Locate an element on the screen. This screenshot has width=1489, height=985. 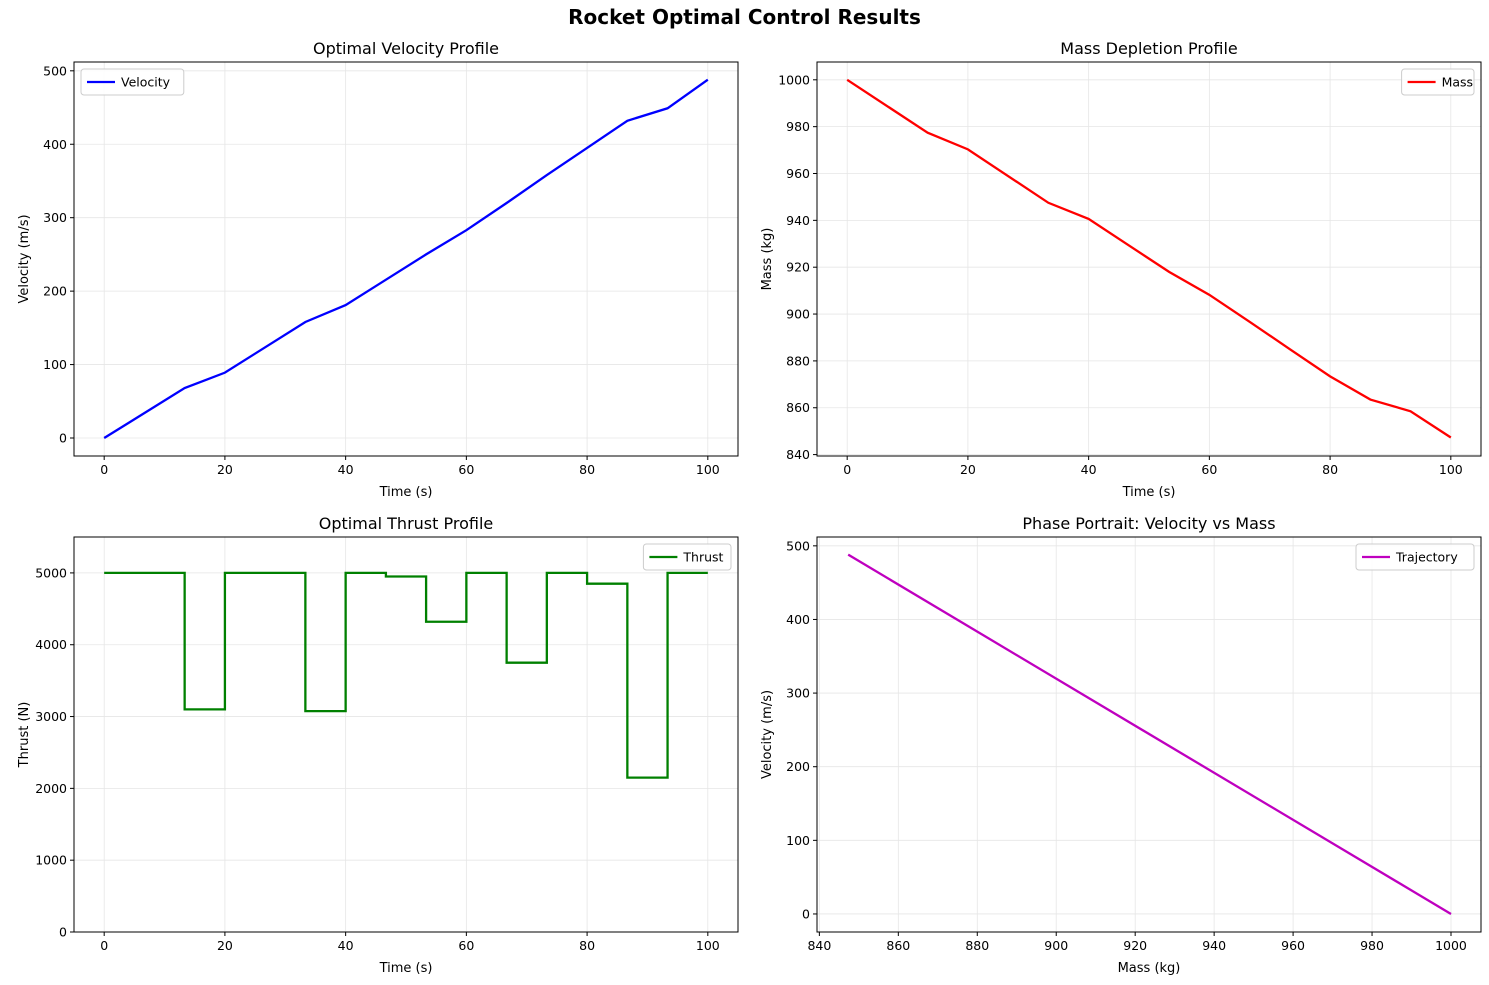
y-tick-label: 920 is located at coordinates (798, 267).